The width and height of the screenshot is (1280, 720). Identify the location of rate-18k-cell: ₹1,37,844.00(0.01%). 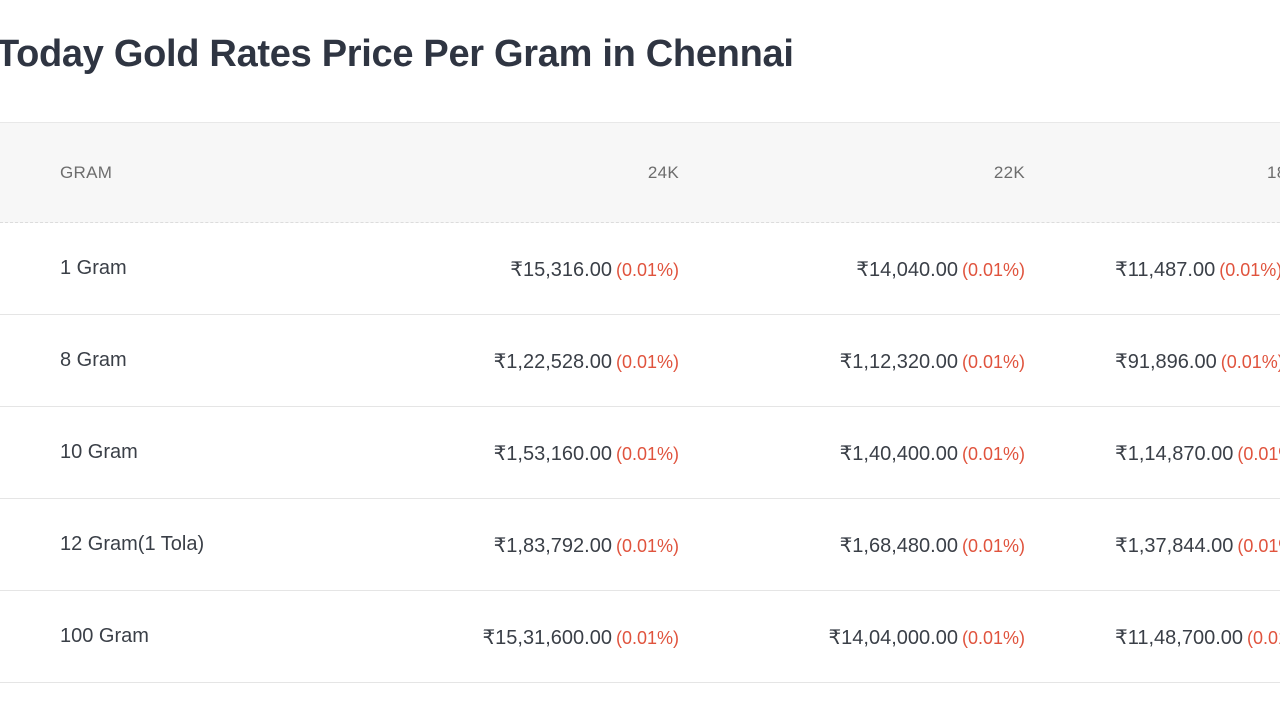
(1197, 545).